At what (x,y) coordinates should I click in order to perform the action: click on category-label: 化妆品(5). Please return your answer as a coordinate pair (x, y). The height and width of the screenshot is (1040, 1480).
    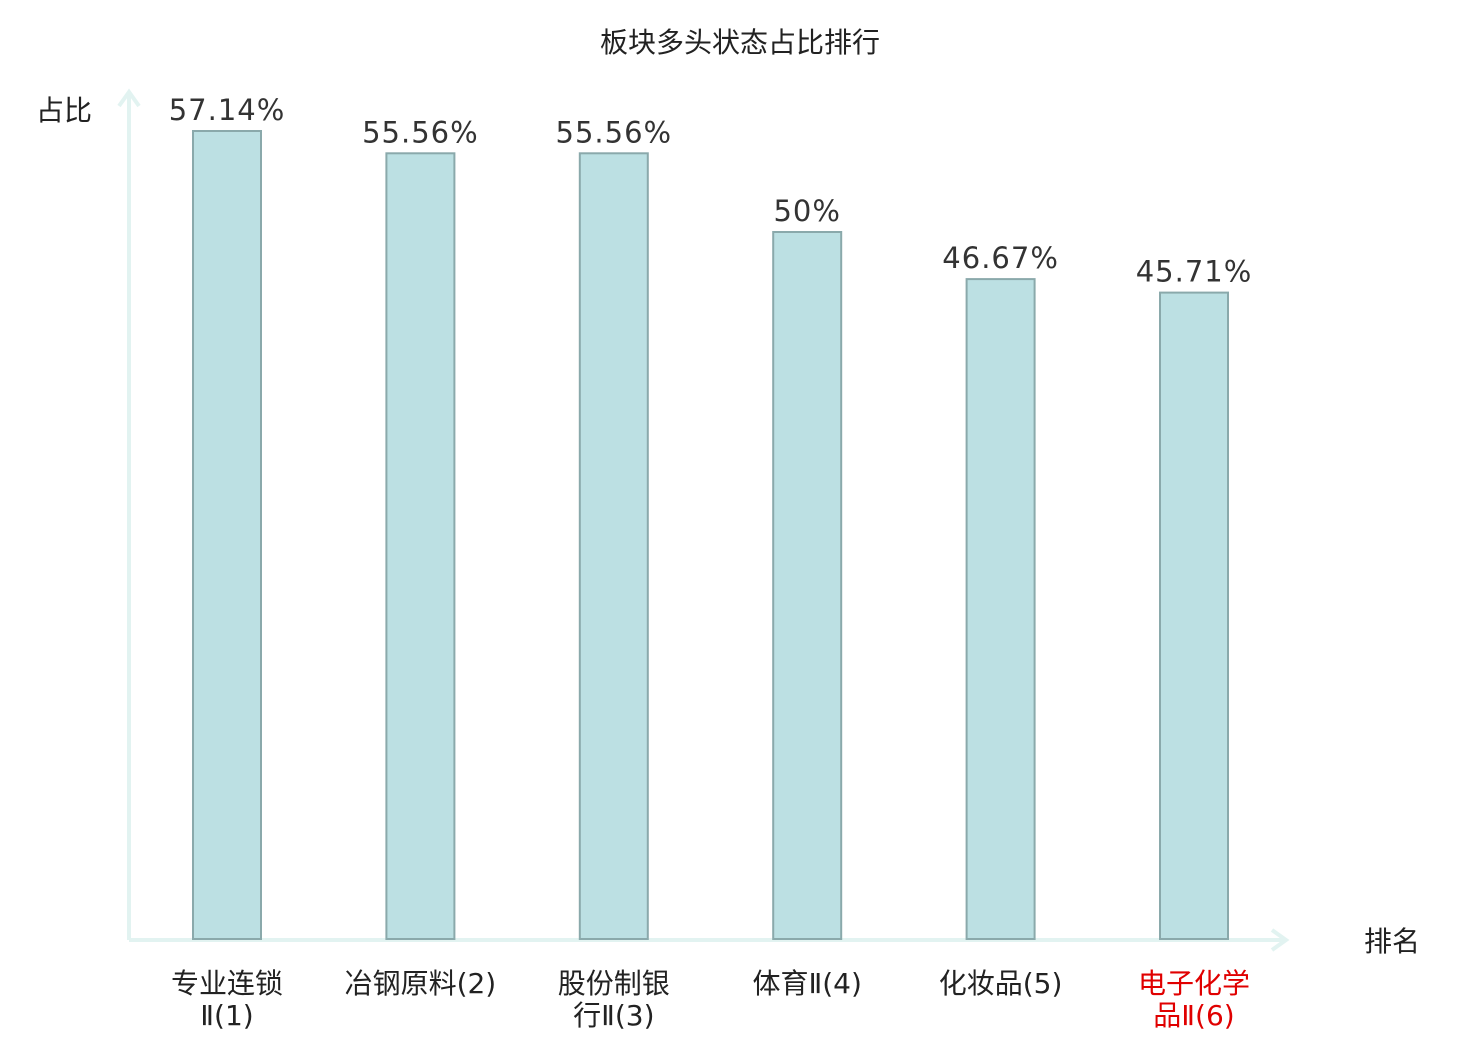
    Looking at the image, I should click on (1001, 983).